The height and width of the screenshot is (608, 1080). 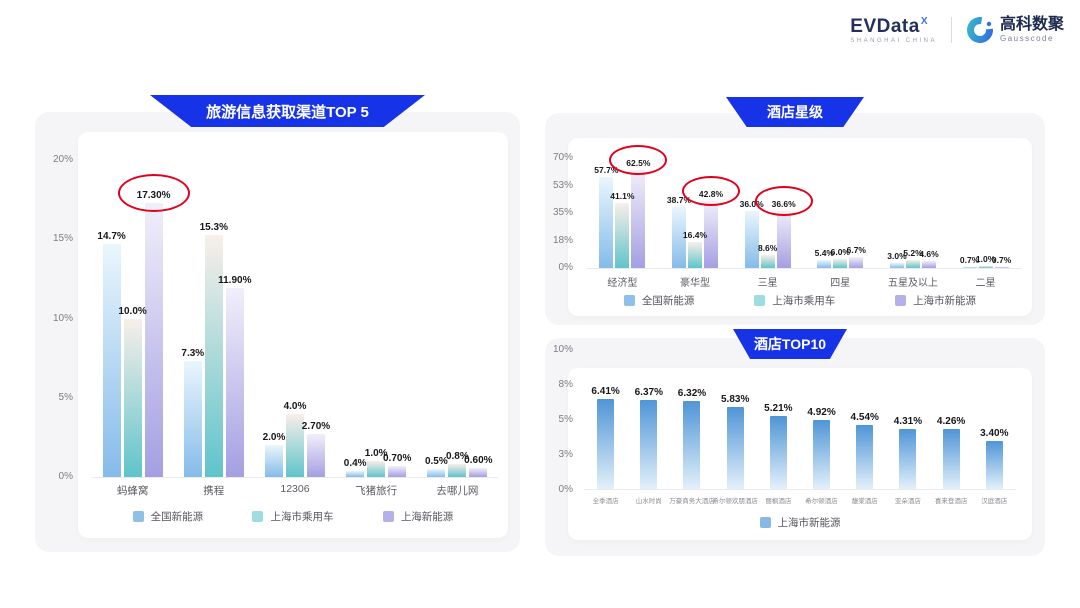 I want to click on bar-全国新能源-携程: 7.3%, so click(x=192, y=412).